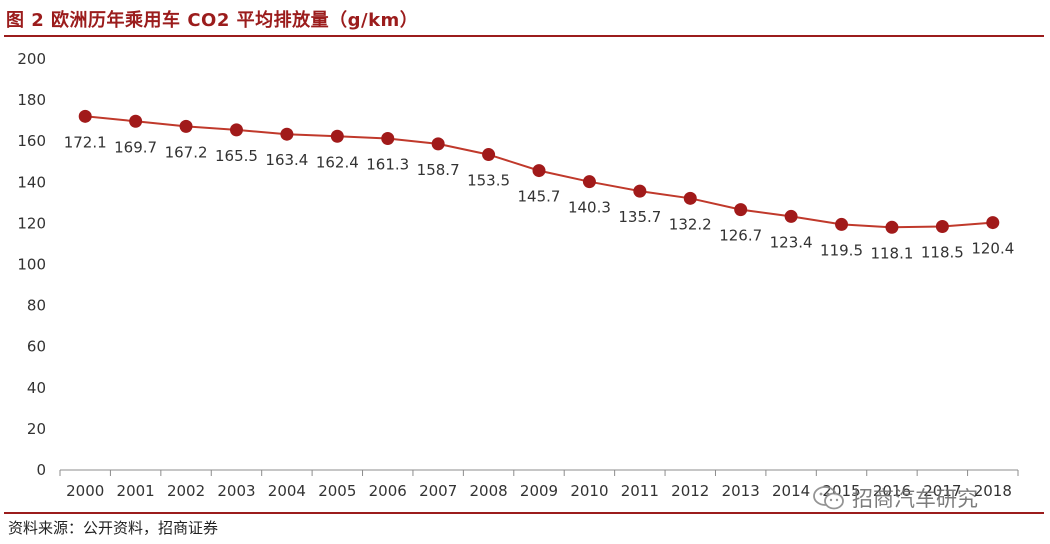 This screenshot has width=1050, height=544. What do you see at coordinates (741, 491) in the screenshot?
I see `x-tick-label: 2013` at bounding box center [741, 491].